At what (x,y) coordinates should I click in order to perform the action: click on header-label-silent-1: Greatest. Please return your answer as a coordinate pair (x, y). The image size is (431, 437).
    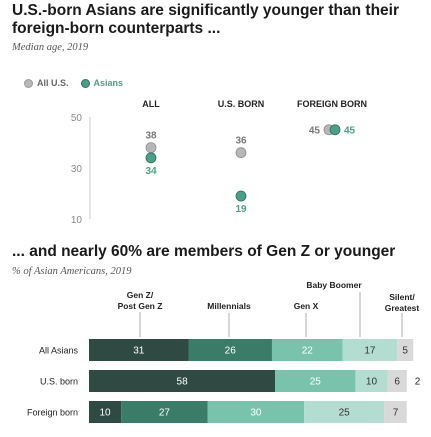
    Looking at the image, I should click on (402, 308).